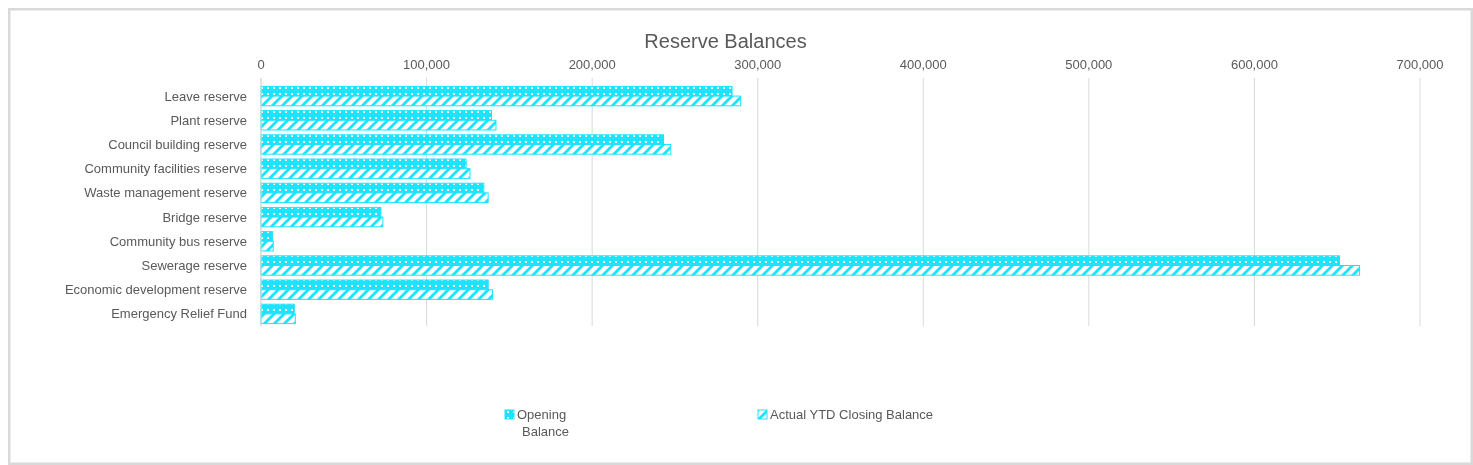  What do you see at coordinates (155, 290) in the screenshot?
I see `y-tick-label: Economic development reserve` at bounding box center [155, 290].